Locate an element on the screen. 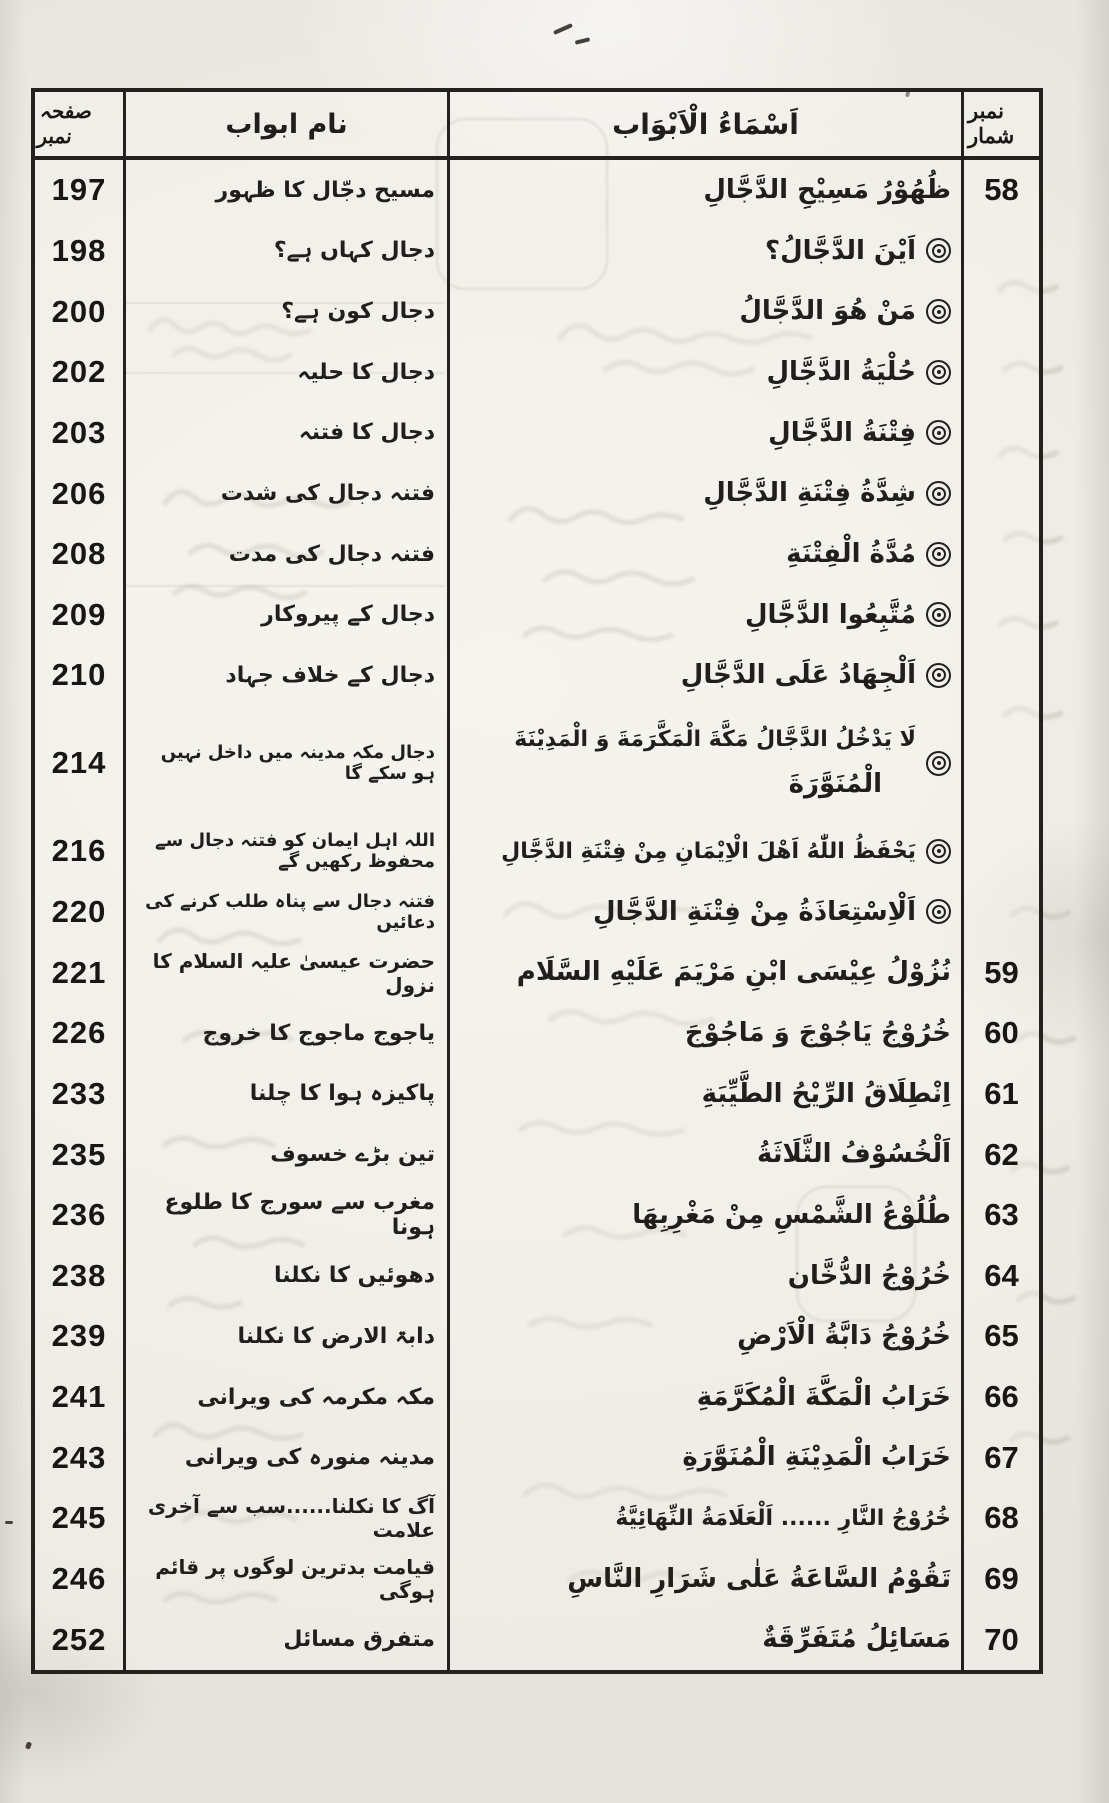 Image resolution: width=1109 pixels, height=1803 pixels. arabic-title-line2: الْمُنَوَّرَةَ is located at coordinates (835, 783).